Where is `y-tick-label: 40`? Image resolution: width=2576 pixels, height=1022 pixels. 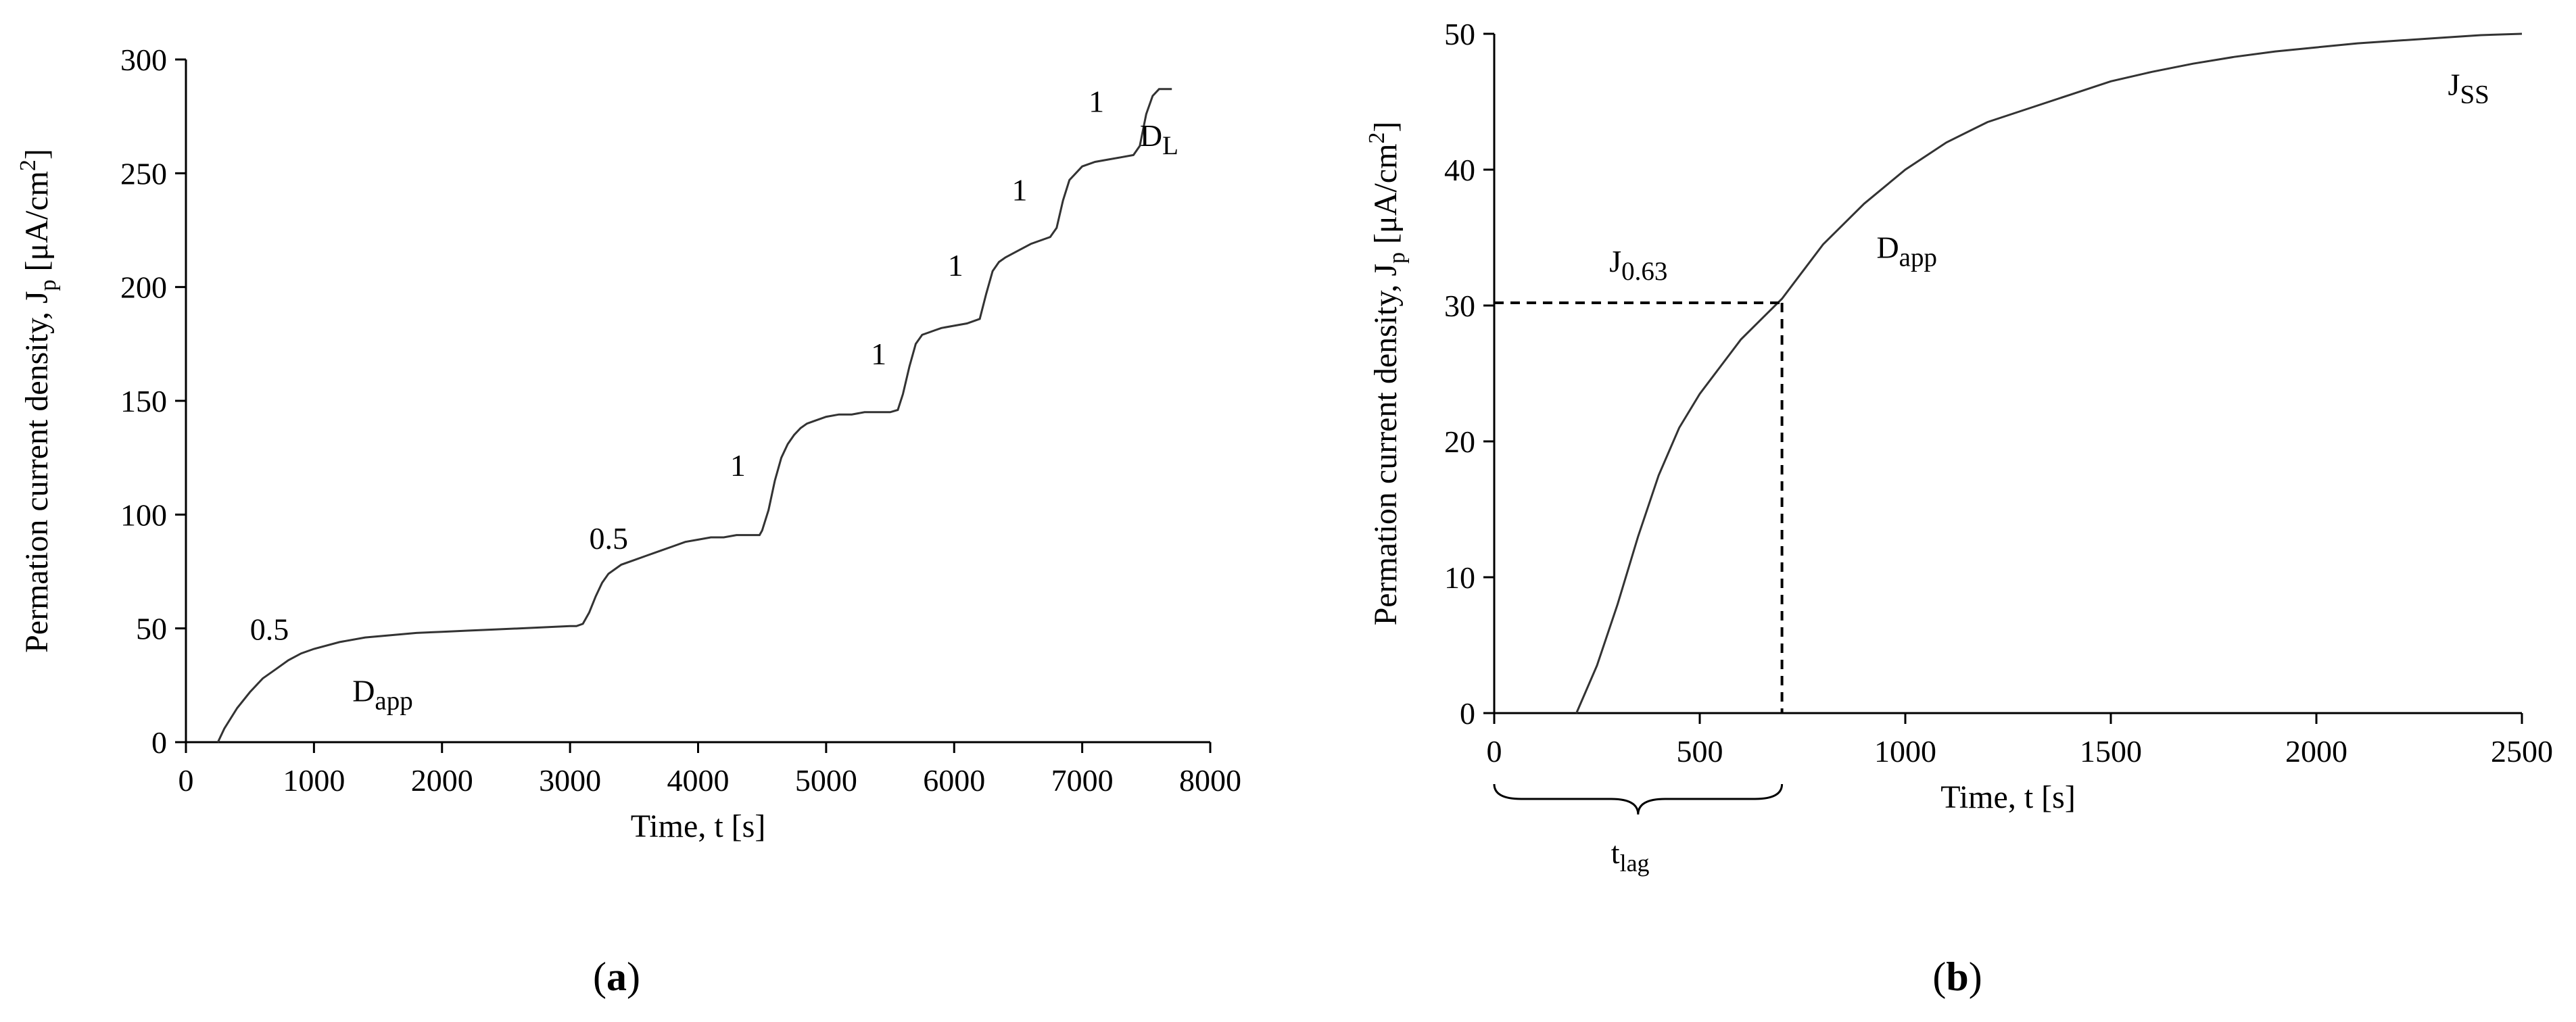
y-tick-label: 40 is located at coordinates (1459, 170).